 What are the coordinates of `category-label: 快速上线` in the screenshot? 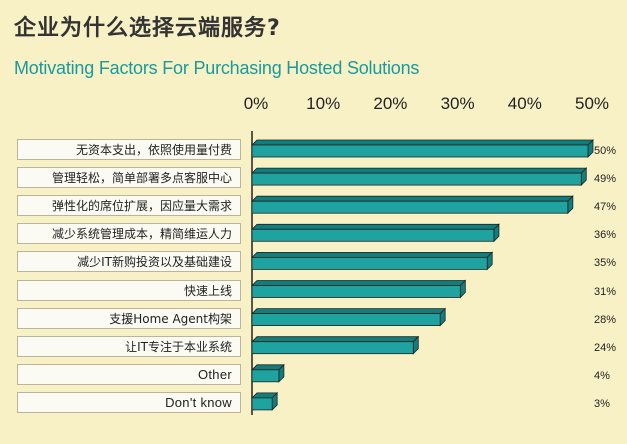 It's located at (129, 290).